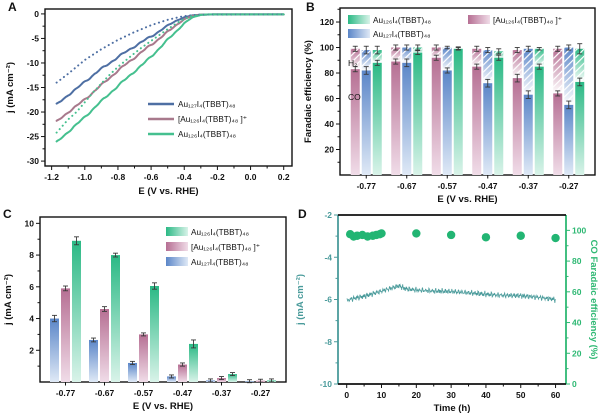  What do you see at coordinates (151, 177) in the screenshot?
I see `svg-text: -0.6` at bounding box center [151, 177].